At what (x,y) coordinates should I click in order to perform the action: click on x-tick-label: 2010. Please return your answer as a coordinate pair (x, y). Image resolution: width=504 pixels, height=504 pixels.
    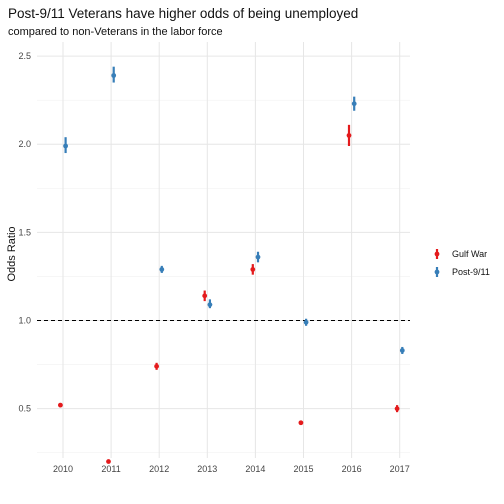
    Looking at the image, I should click on (63, 469).